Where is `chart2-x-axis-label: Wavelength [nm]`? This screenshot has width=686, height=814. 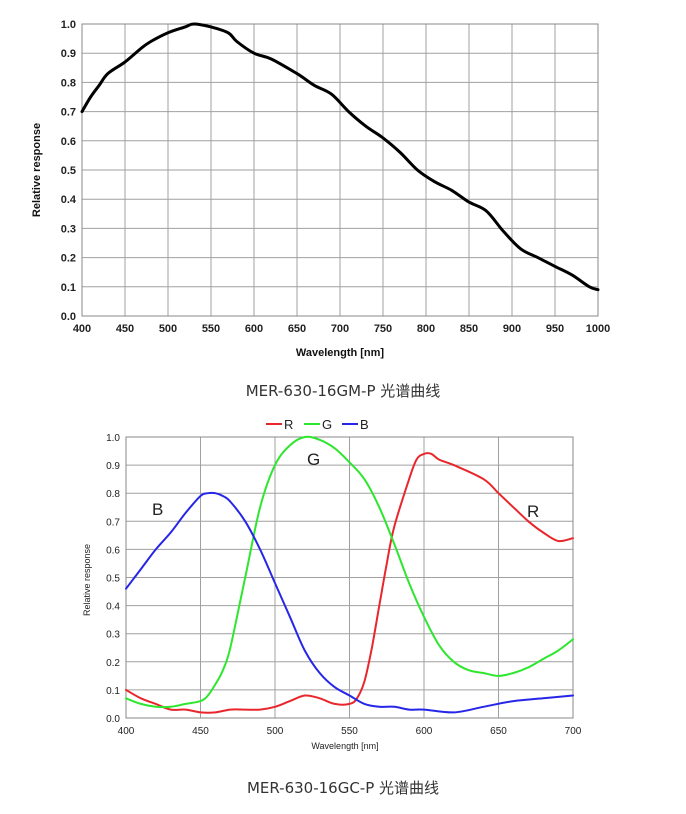
chart2-x-axis-label: Wavelength [nm] is located at coordinates (344, 746).